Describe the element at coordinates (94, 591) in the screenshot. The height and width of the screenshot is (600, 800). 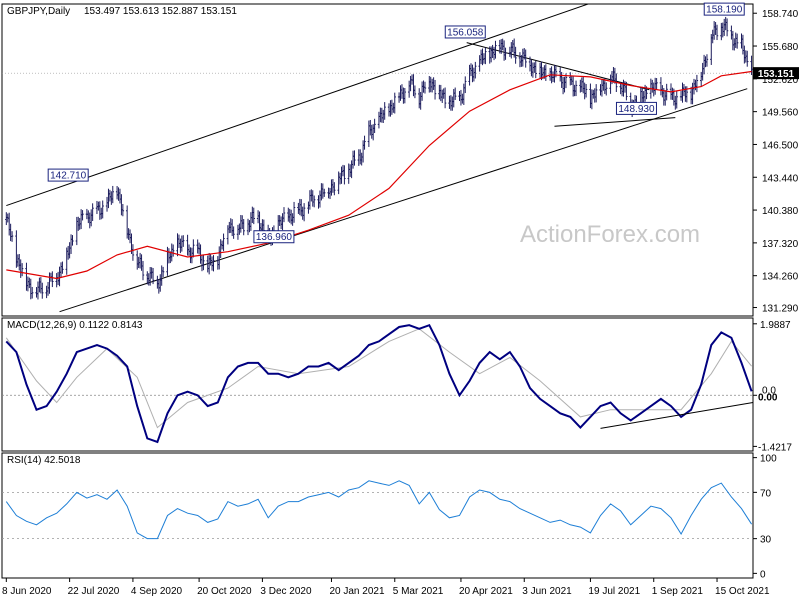
I see `x-tick-label: 22 Jul 2020` at that location.